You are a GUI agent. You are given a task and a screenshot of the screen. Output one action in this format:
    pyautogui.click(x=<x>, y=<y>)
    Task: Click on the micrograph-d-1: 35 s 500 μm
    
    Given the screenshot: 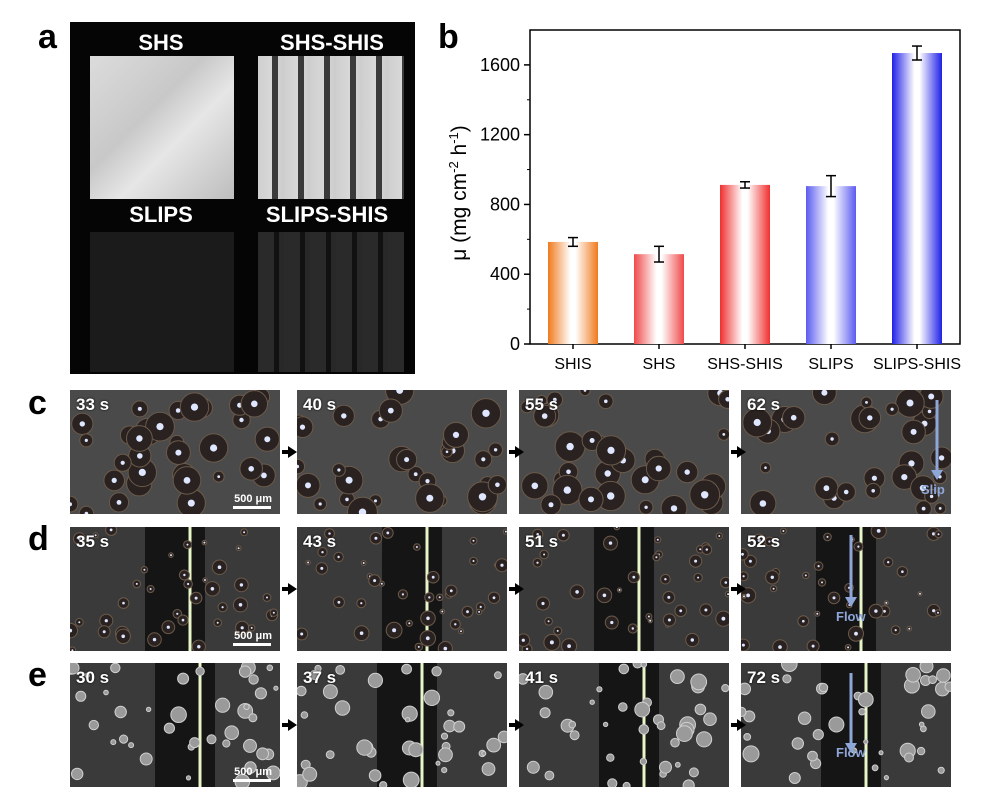 What is the action you would take?
    pyautogui.click(x=175, y=589)
    